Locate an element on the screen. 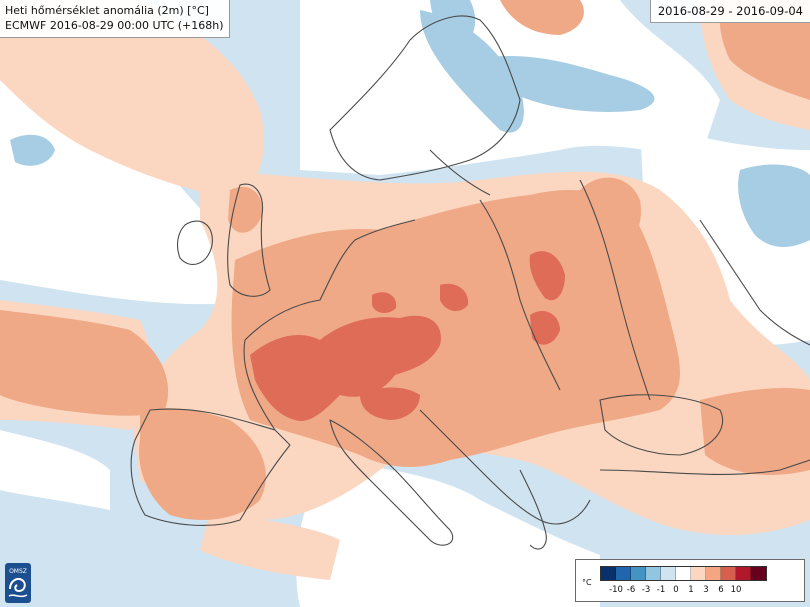 The height and width of the screenshot is (607, 810). omsz-logo-icon: OMSZ is located at coordinates (18, 583).